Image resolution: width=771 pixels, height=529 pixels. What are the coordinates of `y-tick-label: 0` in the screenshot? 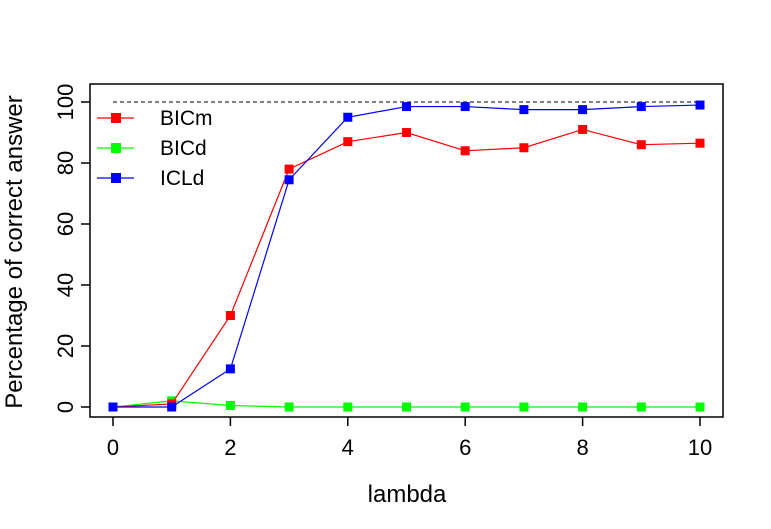 It's located at (65, 407).